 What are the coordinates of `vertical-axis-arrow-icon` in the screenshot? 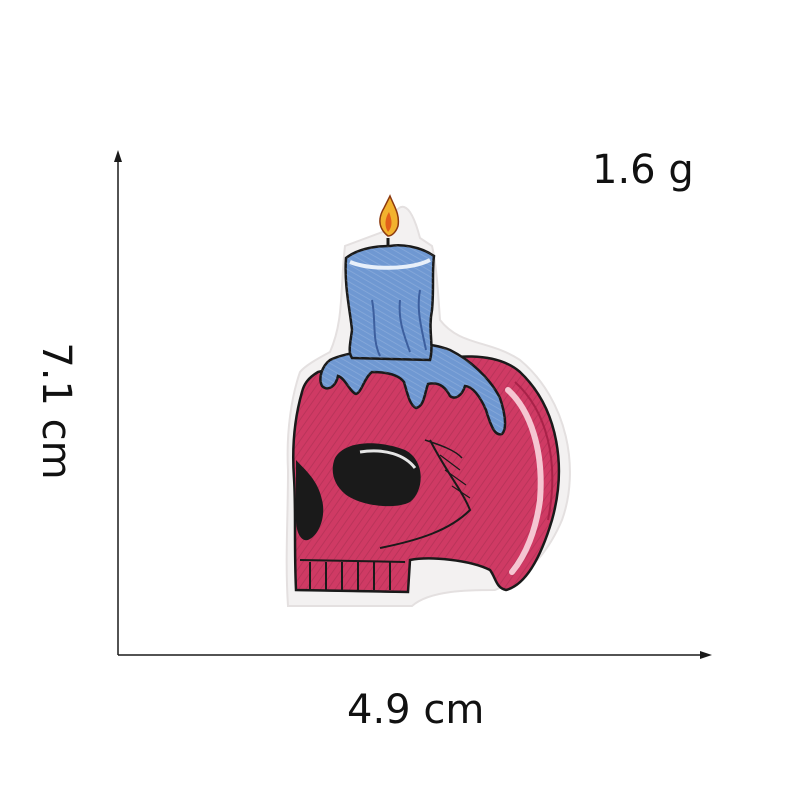 It's located at (118, 156).